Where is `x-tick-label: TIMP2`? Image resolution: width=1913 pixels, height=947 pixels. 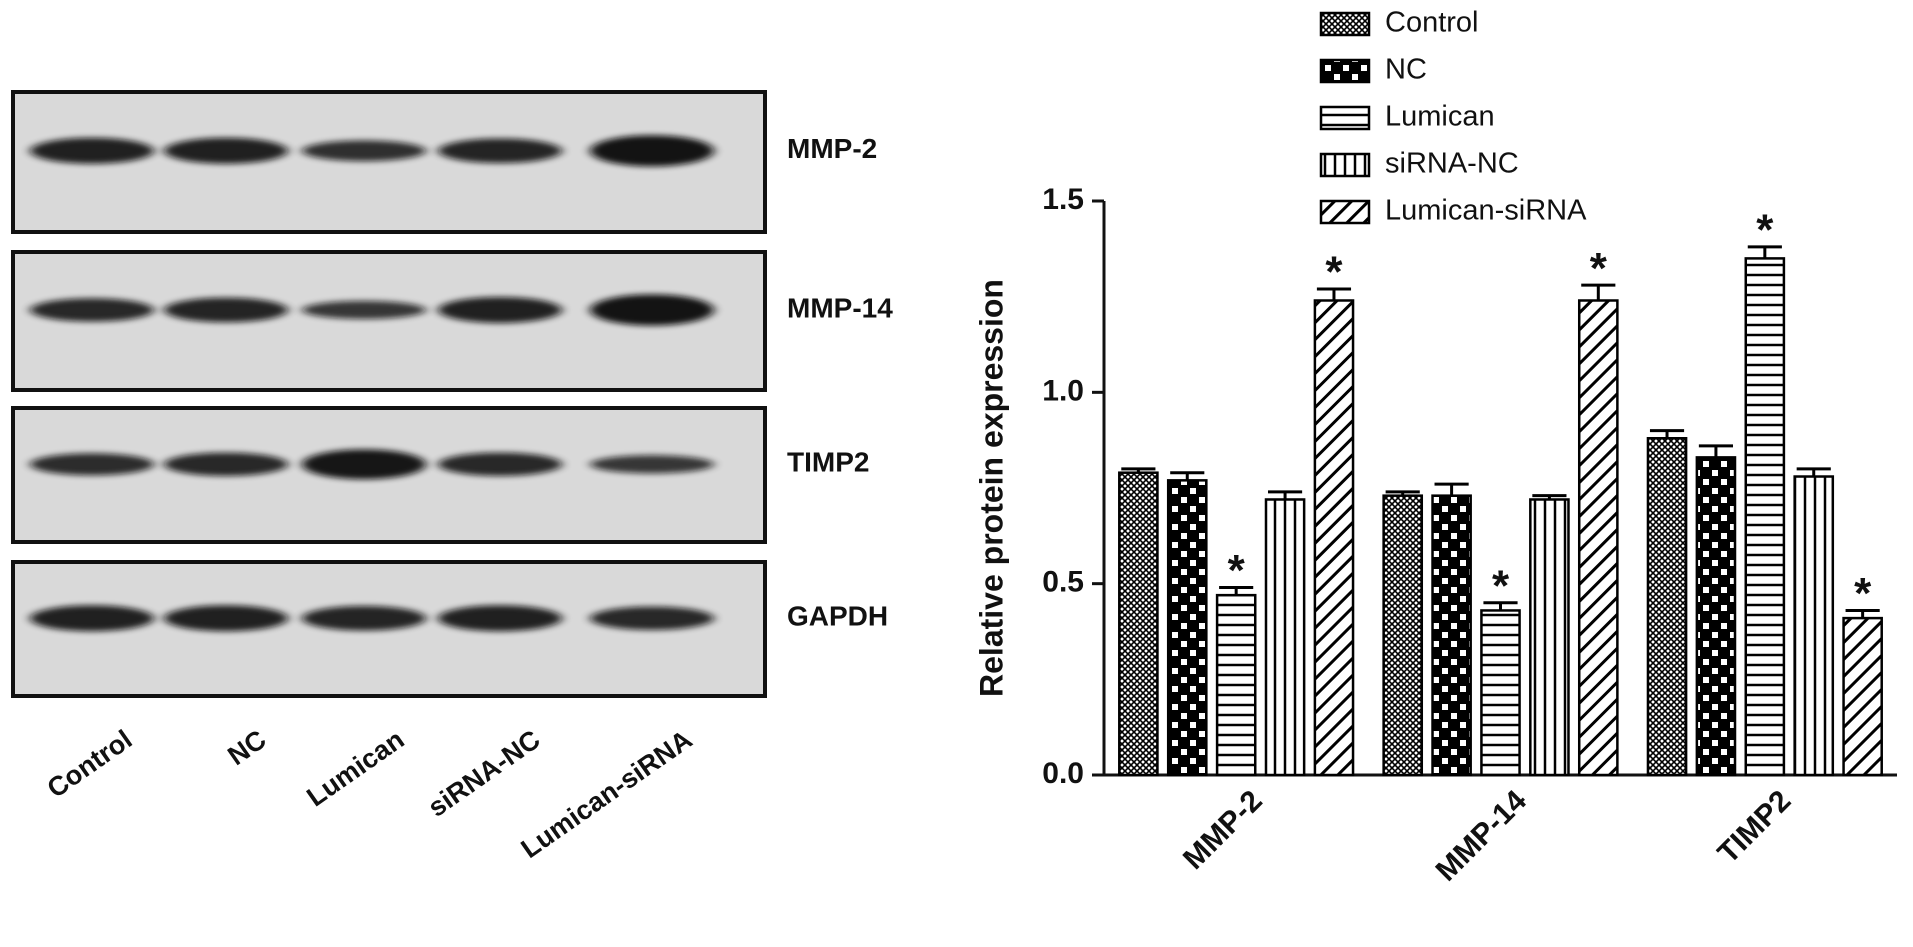
x-tick-label: TIMP2 is located at coordinates (1755, 827).